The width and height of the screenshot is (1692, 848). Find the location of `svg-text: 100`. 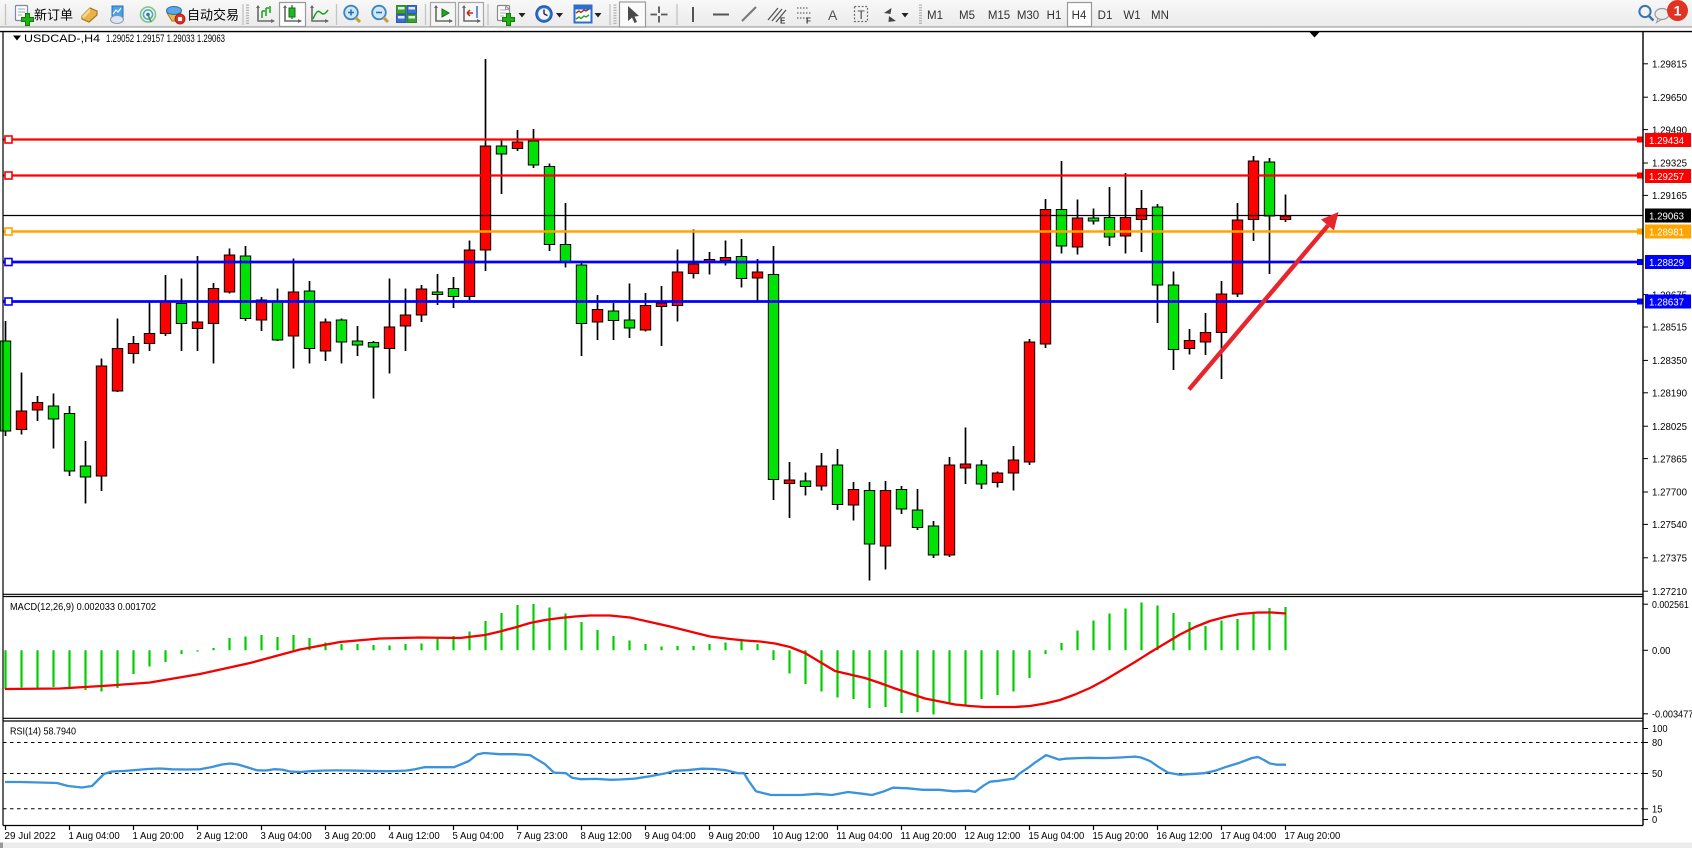

svg-text: 100 is located at coordinates (1660, 729).